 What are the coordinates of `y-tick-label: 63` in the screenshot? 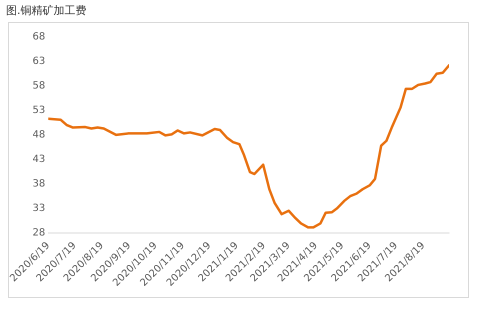 It's located at (39, 62).